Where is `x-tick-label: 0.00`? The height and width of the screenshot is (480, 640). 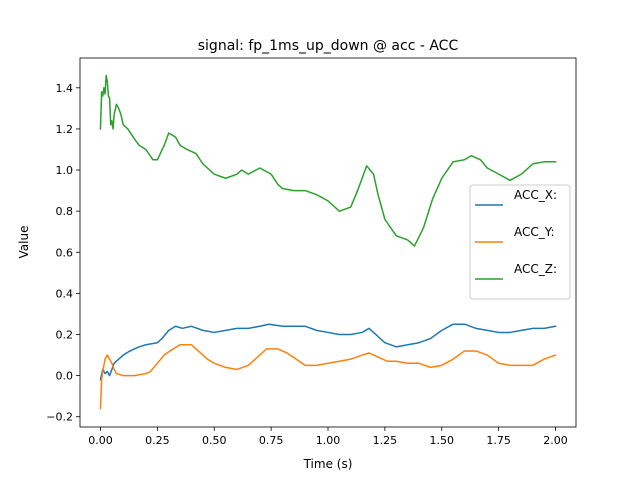
x-tick-label: 0.00 is located at coordinates (100, 440).